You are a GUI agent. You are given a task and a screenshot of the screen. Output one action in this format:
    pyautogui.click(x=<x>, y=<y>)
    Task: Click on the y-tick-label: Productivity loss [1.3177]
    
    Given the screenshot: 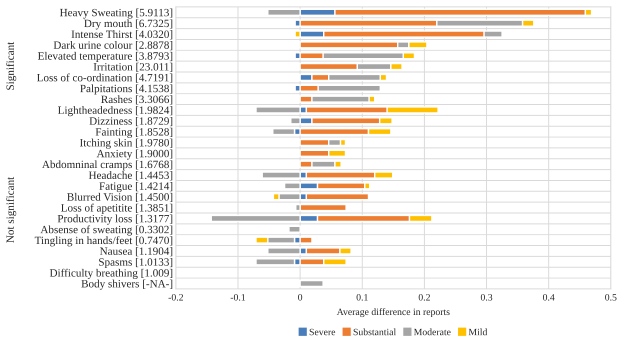 What is the action you would take?
    pyautogui.click(x=115, y=219)
    